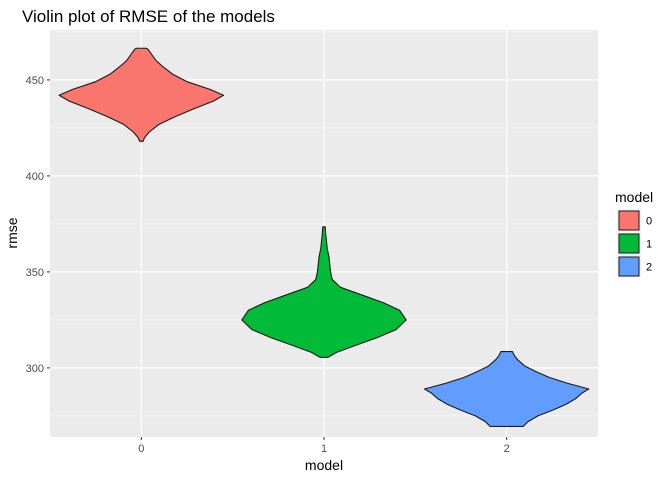 The image size is (672, 480). What do you see at coordinates (35, 273) in the screenshot?
I see `y-tick-label: 350` at bounding box center [35, 273].